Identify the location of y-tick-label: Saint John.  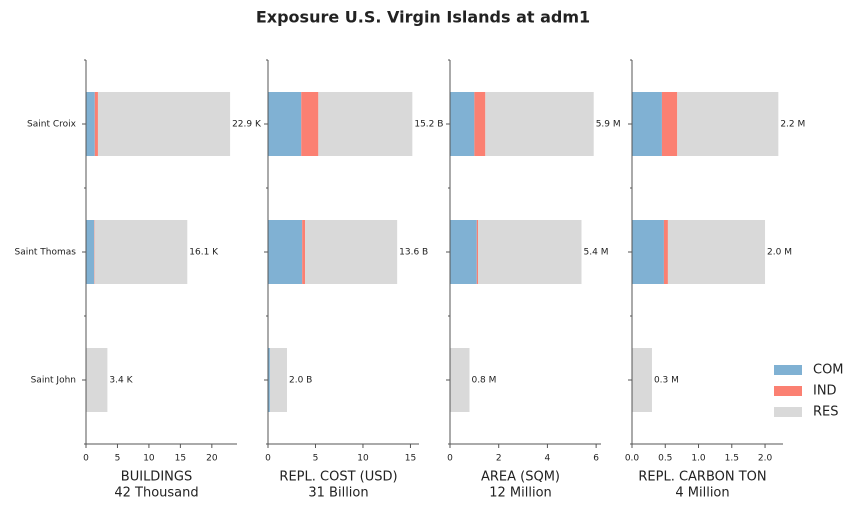
(53, 381).